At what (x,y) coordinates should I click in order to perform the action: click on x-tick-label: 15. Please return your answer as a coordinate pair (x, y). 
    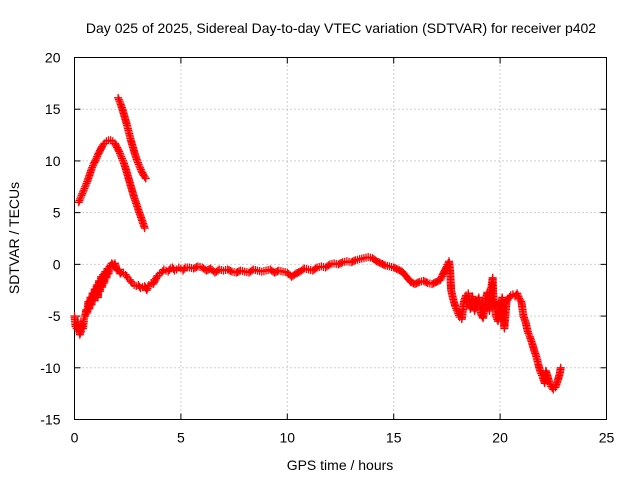
    Looking at the image, I should click on (394, 438).